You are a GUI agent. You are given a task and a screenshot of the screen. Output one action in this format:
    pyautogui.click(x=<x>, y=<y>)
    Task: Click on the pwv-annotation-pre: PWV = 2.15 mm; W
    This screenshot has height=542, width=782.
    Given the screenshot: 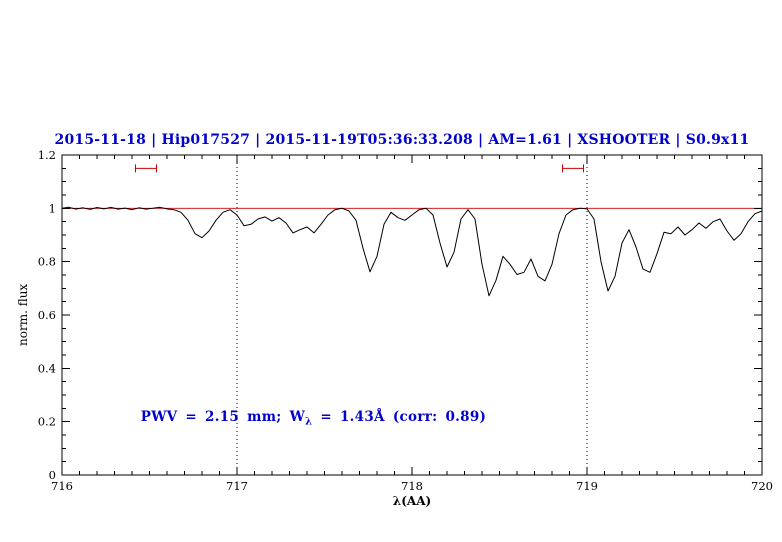 What is the action you would take?
    pyautogui.click(x=223, y=416)
    